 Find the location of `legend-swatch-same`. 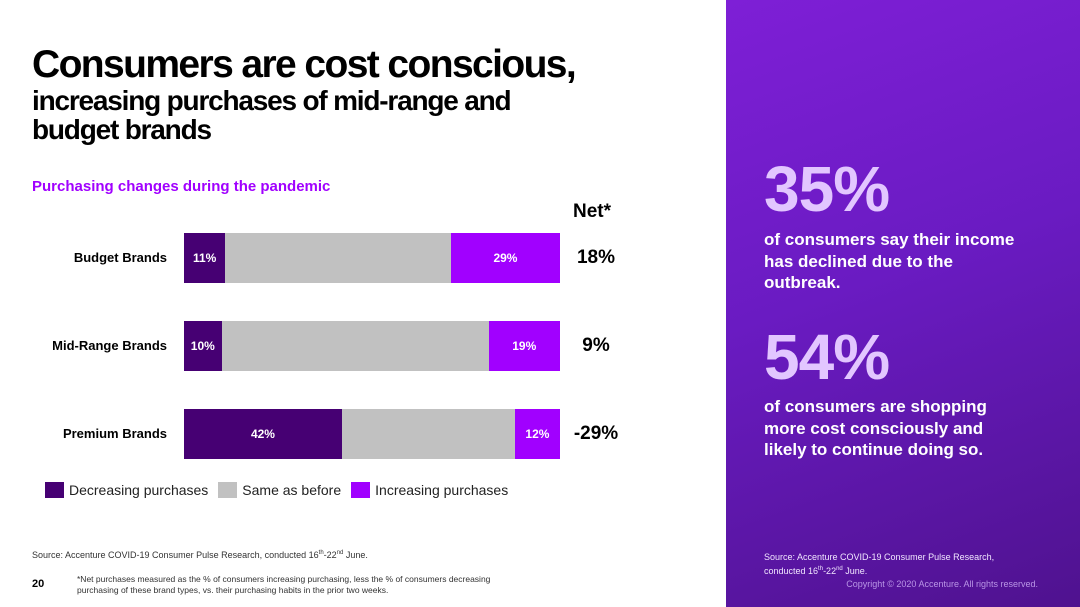

legend-swatch-same is located at coordinates (228, 490).